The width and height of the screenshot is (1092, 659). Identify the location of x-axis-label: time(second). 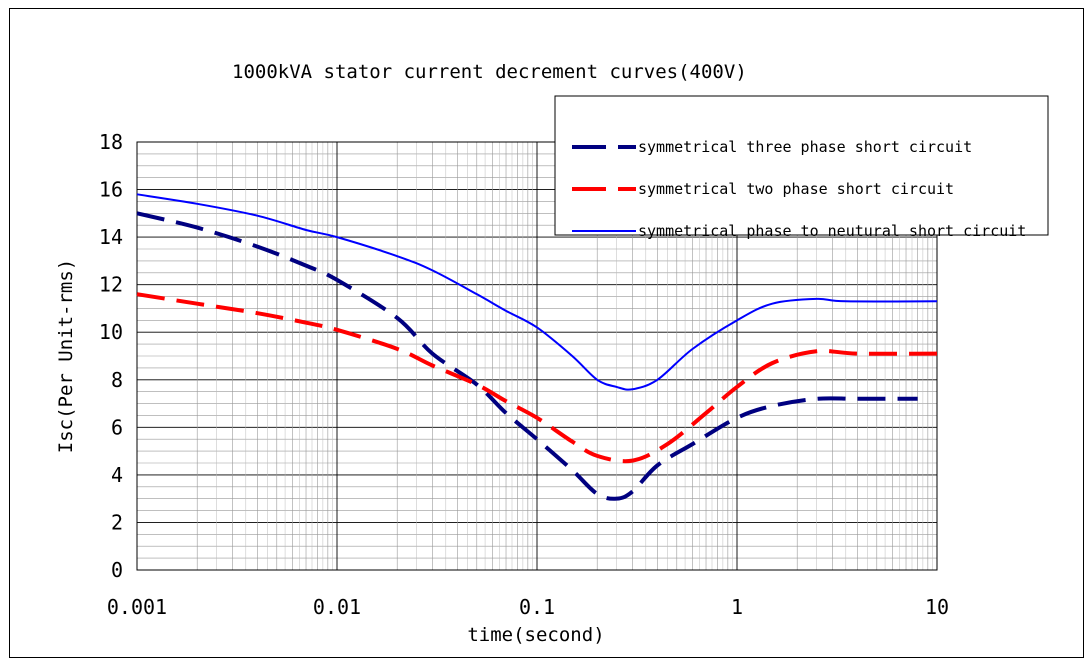
(535, 635).